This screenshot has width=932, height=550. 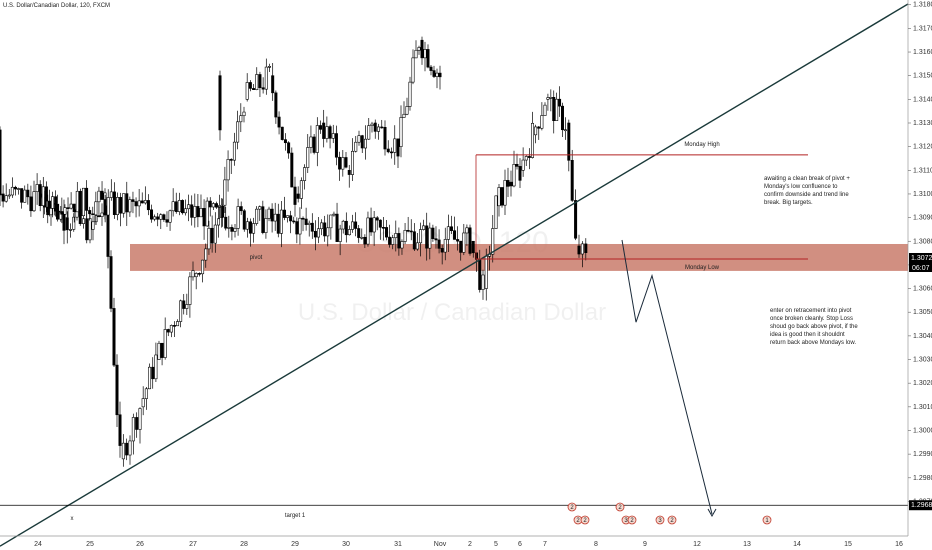 What do you see at coordinates (921, 268) in the screenshot?
I see `countdown-label: 06:07` at bounding box center [921, 268].